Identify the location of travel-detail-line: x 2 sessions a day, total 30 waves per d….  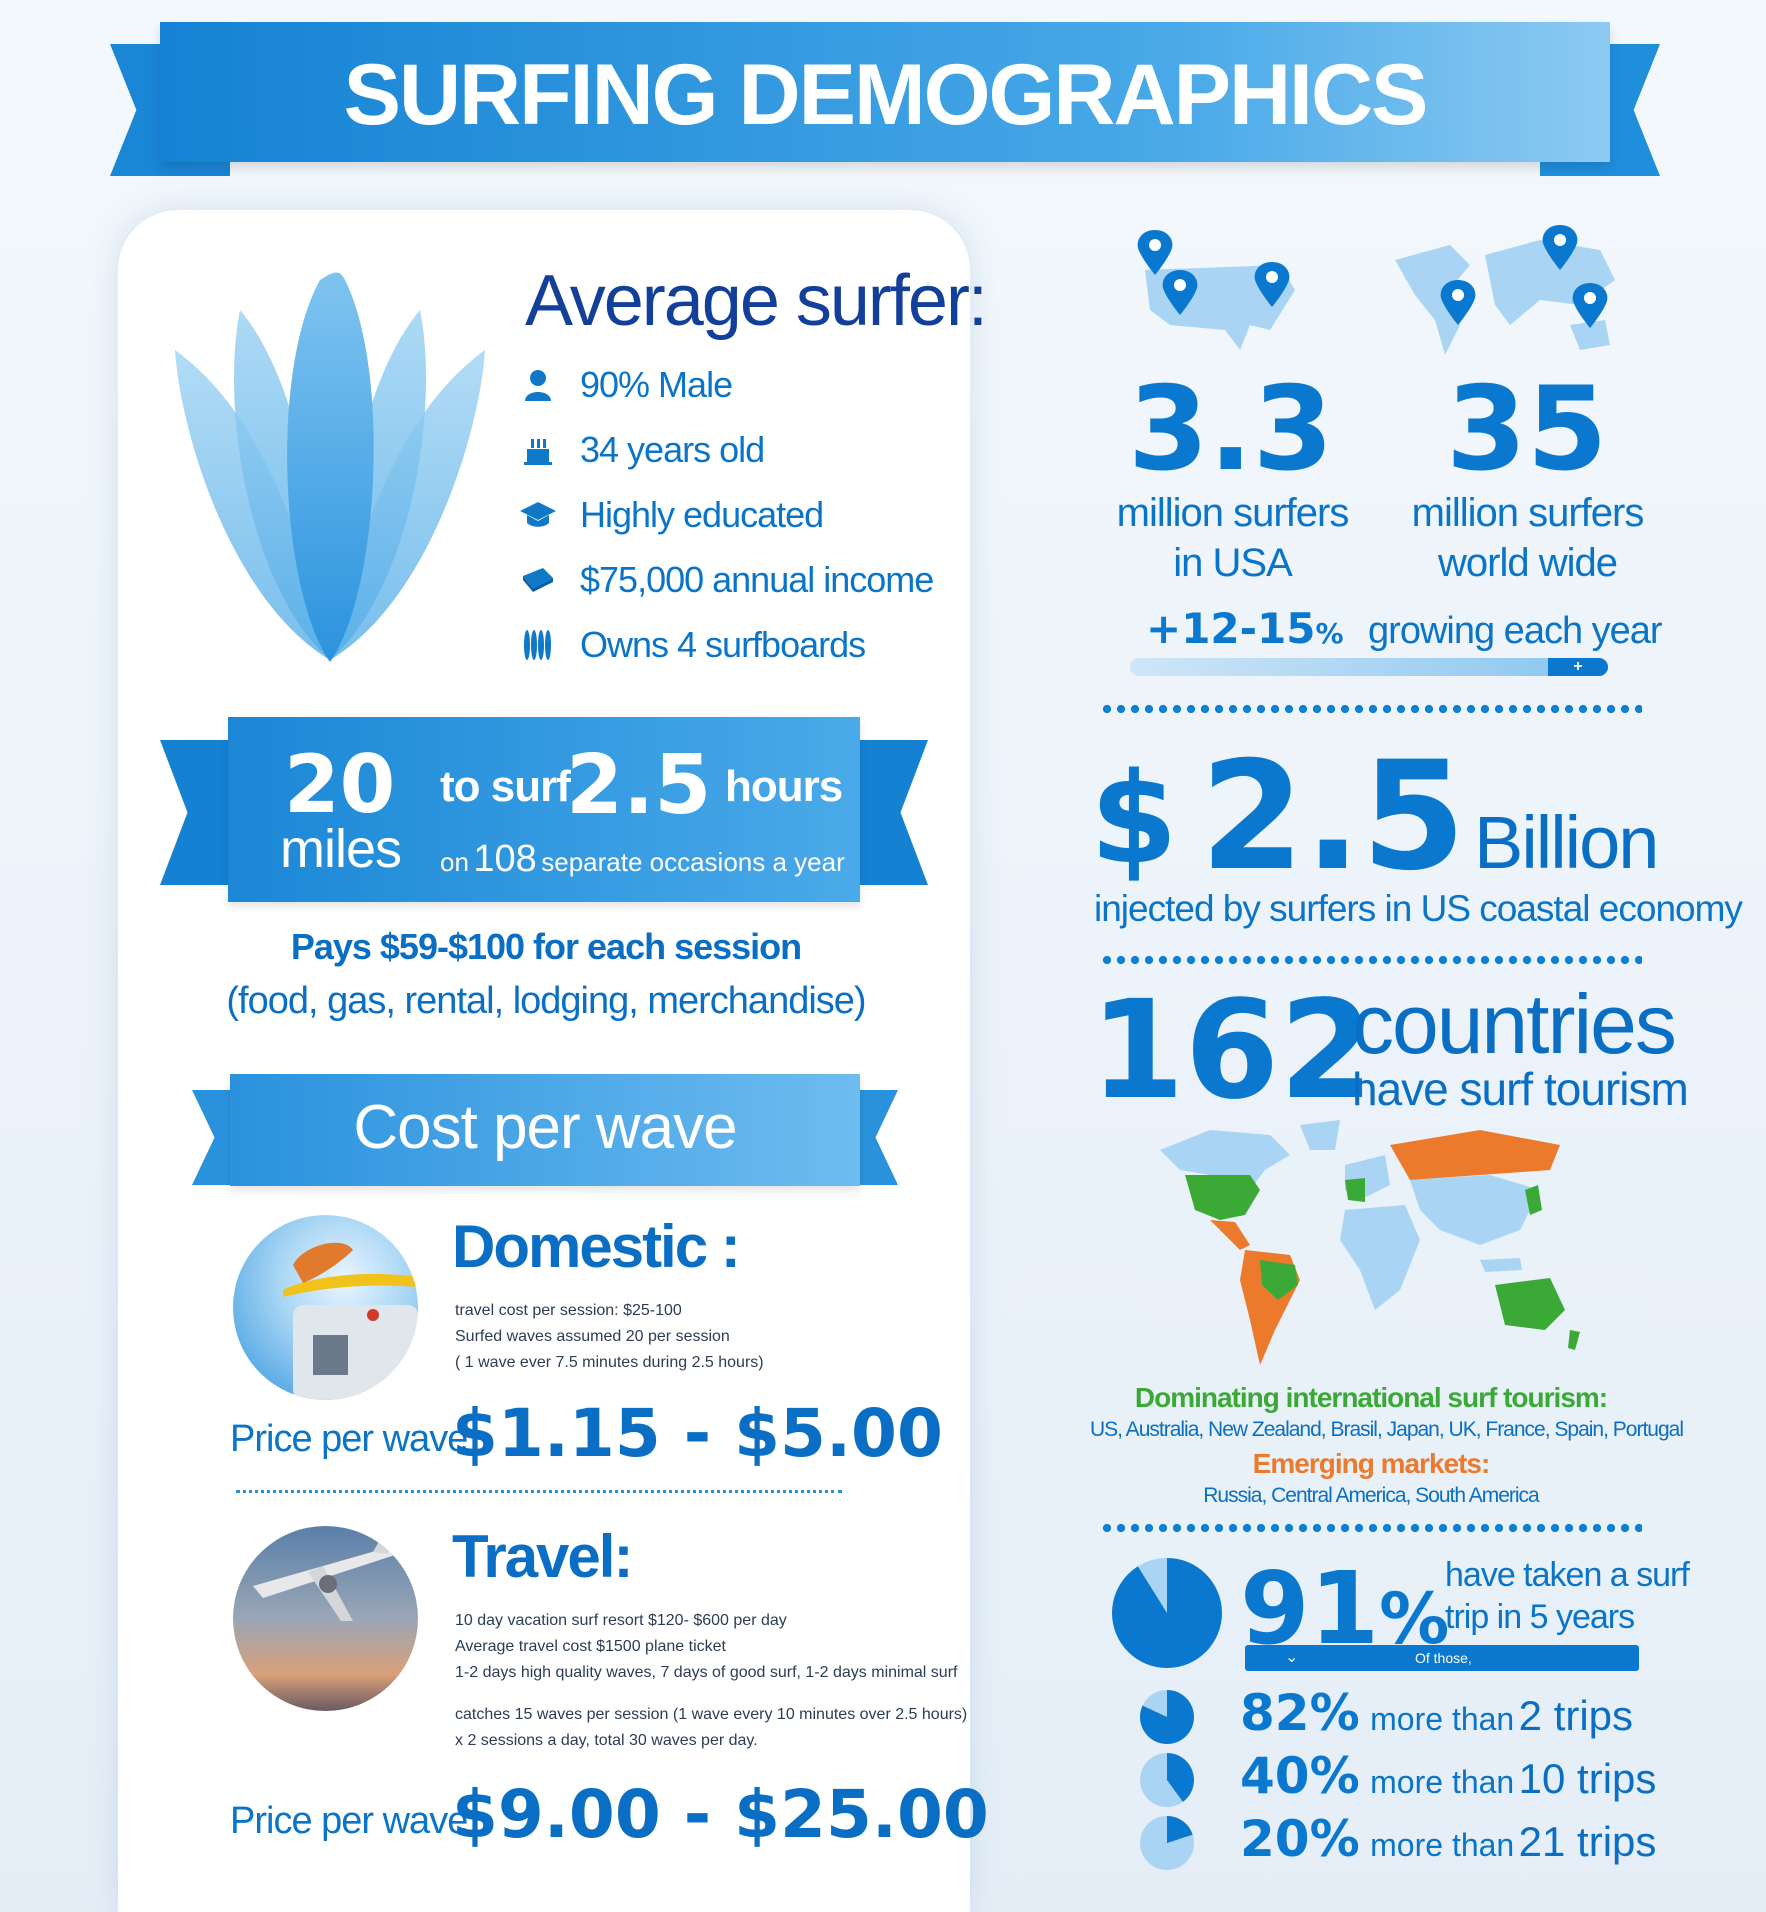
(606, 1740).